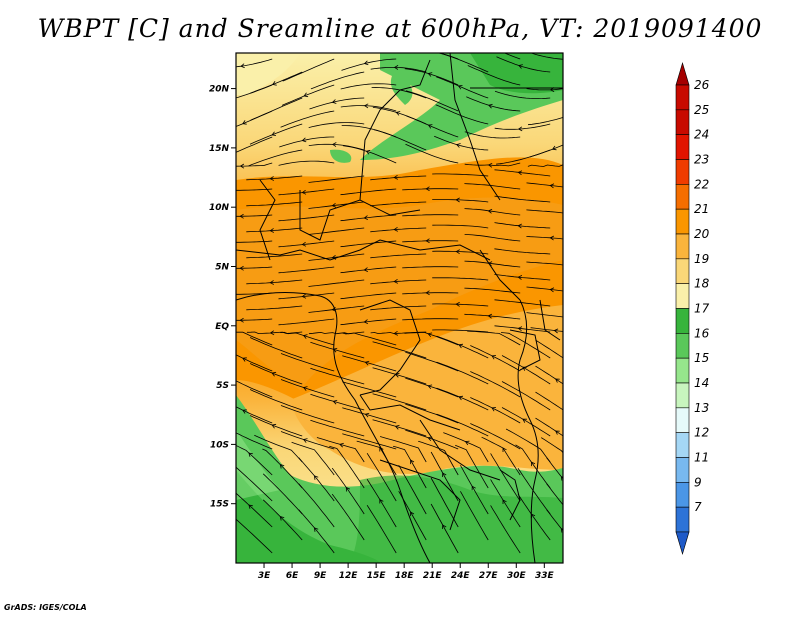  What do you see at coordinates (349, 576) in the screenshot?
I see `x-tick-label: 12E` at bounding box center [349, 576].